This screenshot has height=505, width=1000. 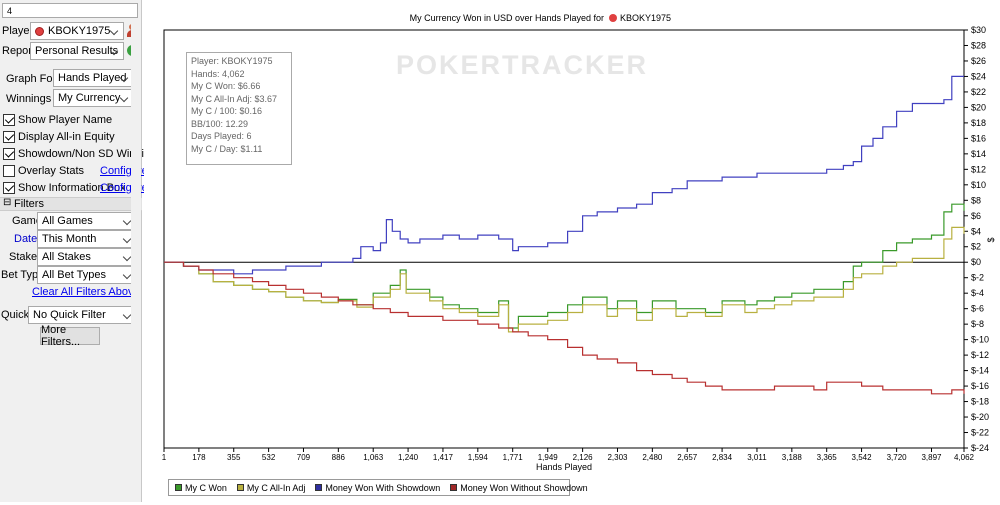 What do you see at coordinates (976, 200) in the screenshot?
I see `y-tick-label: $8` at bounding box center [976, 200].